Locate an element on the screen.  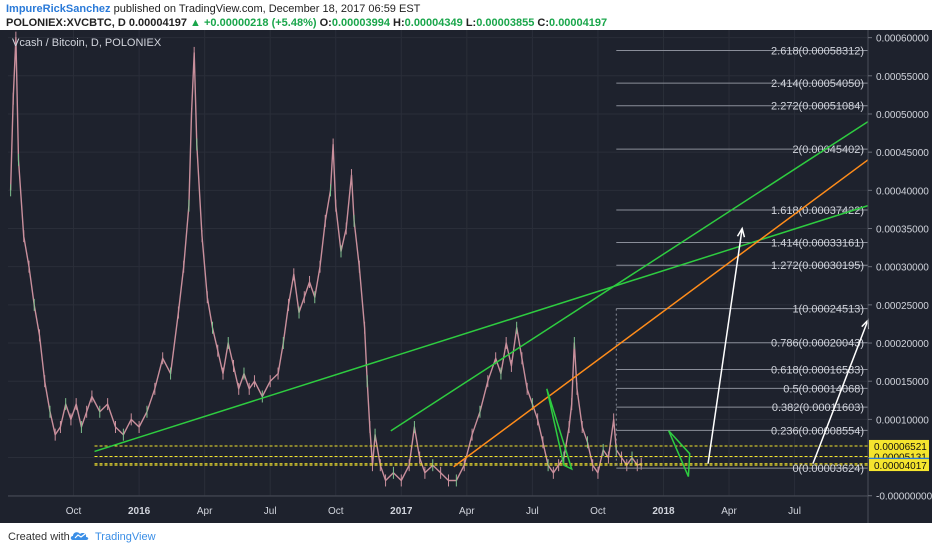
y-tick-label: 0.00030000 is located at coordinates (902, 268).